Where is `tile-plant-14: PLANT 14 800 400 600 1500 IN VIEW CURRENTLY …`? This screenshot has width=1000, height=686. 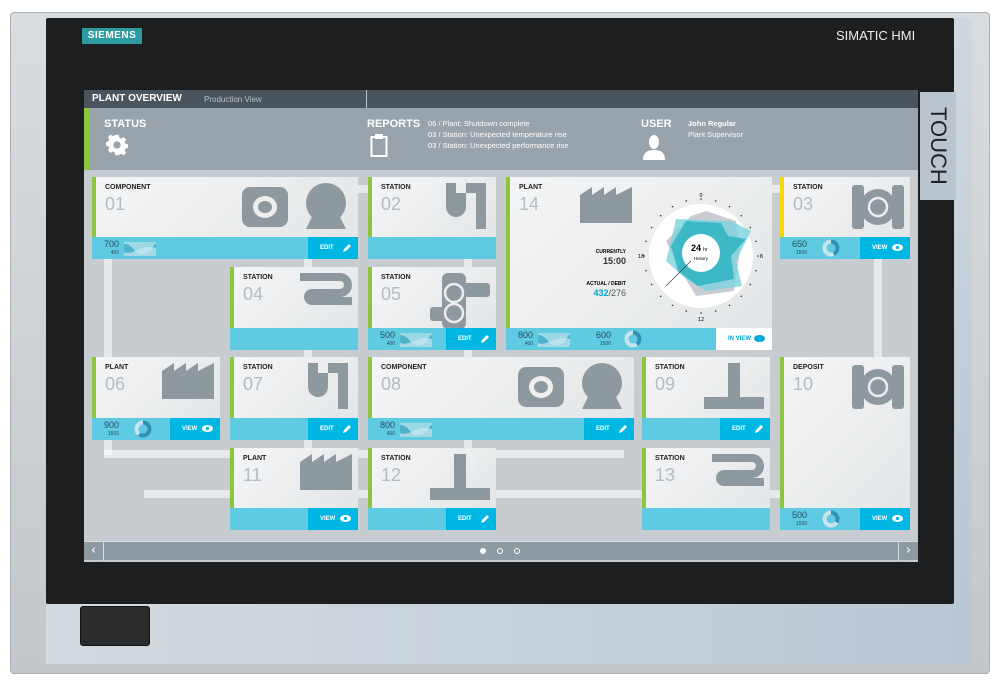 tile-plant-14: PLANT 14 800 400 600 1500 IN VIEW CURRENTLY … is located at coordinates (639, 263).